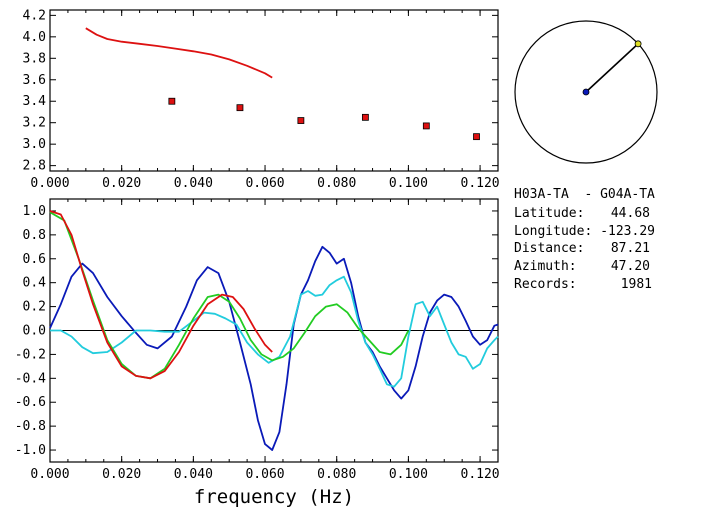 Image resolution: width=704 pixels, height=519 pixels. I want to click on y-tick-label: 0.6, so click(34, 259).